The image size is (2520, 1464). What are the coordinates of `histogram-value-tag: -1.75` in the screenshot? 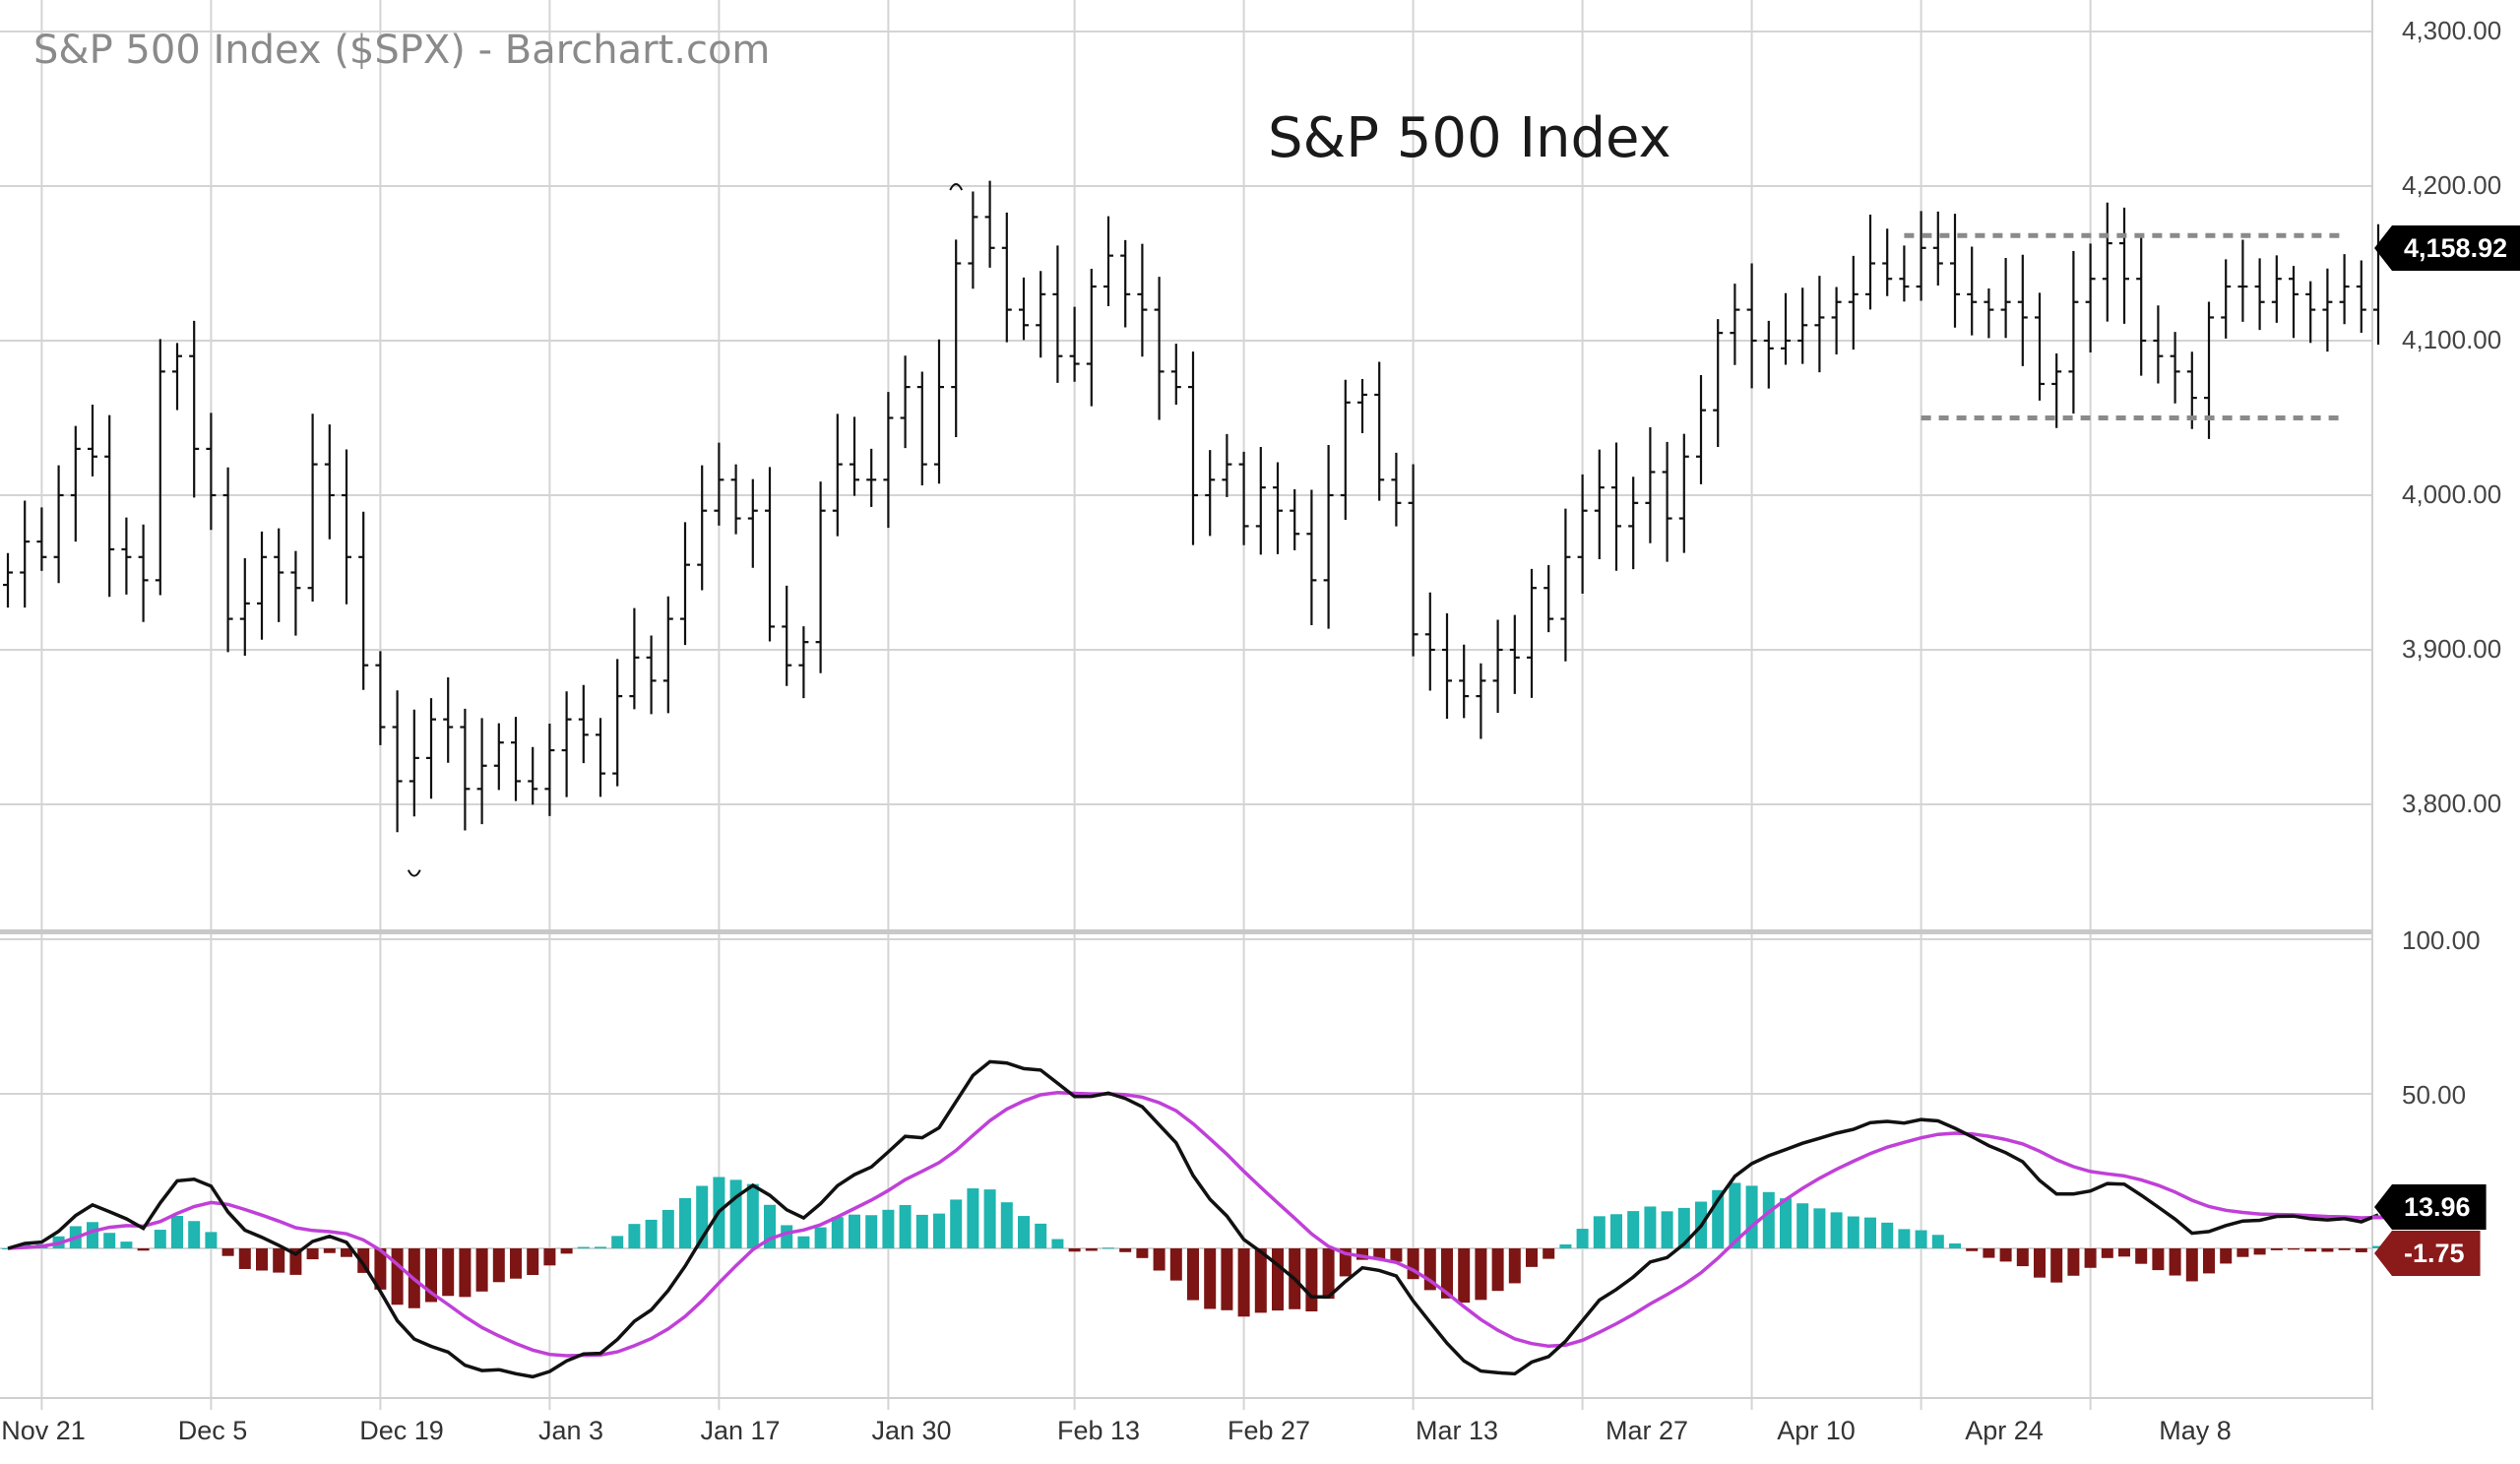 It's located at (2427, 1254).